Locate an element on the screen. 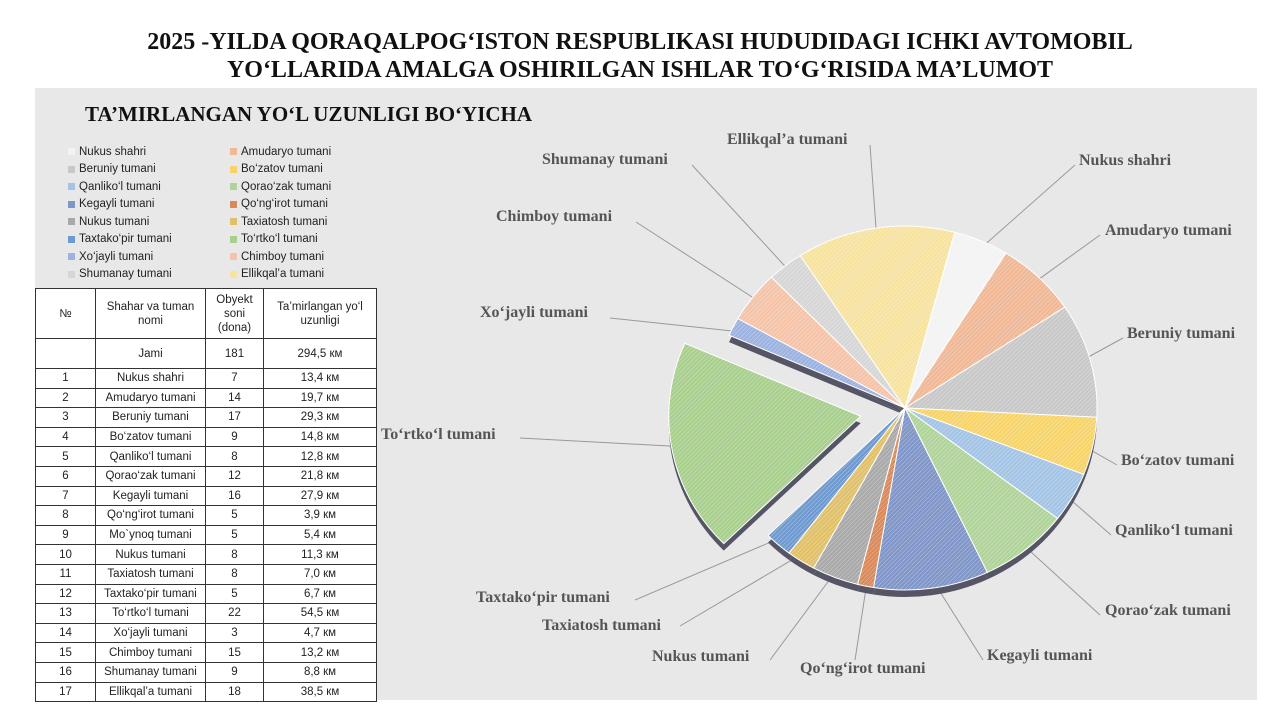 This screenshot has width=1280, height=720. slice-label: To‘rtko‘l tumani is located at coordinates (438, 434).